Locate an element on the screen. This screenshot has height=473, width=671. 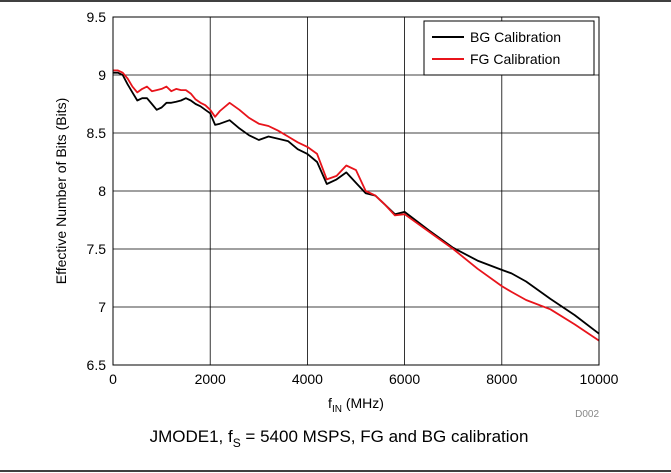
legend-box is located at coordinates (509, 48).